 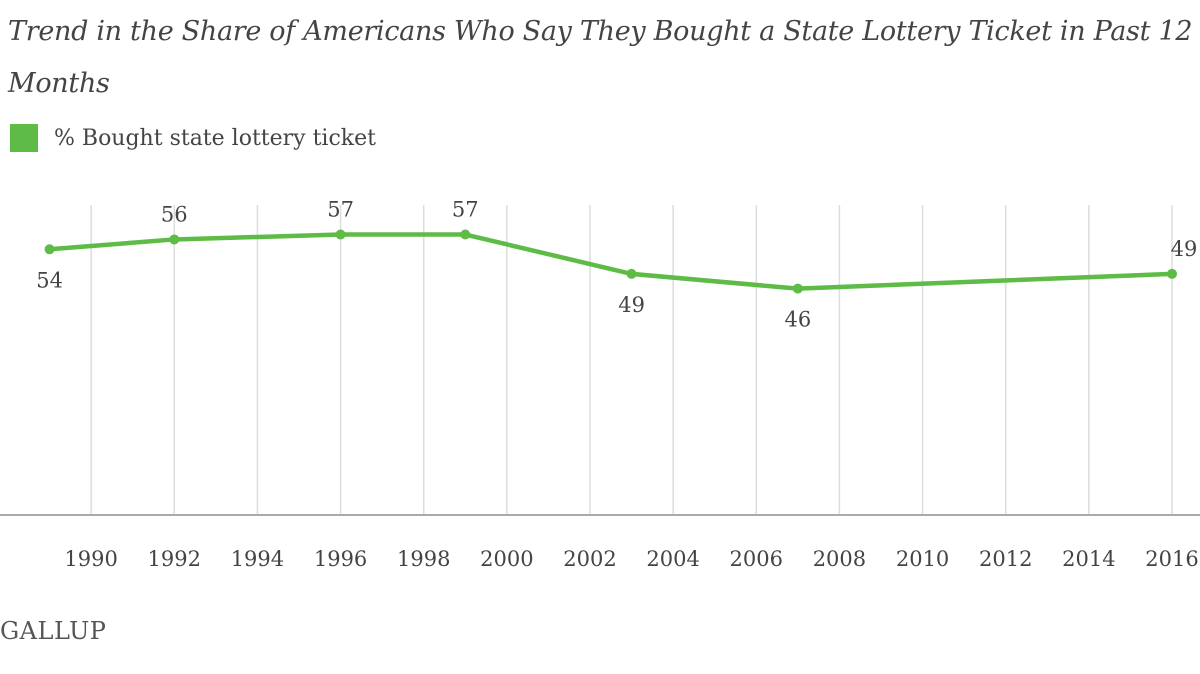 I want to click on data-label-1999: 57, so click(x=465, y=210).